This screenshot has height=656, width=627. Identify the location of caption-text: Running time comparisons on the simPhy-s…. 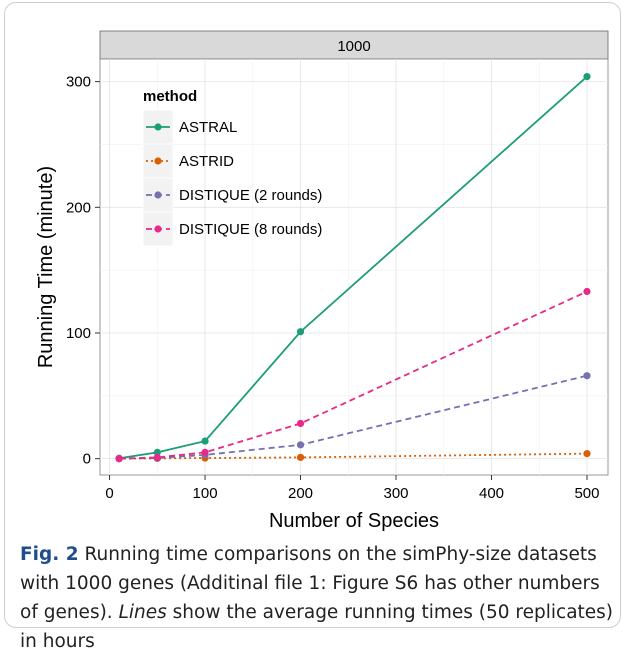
(310, 583).